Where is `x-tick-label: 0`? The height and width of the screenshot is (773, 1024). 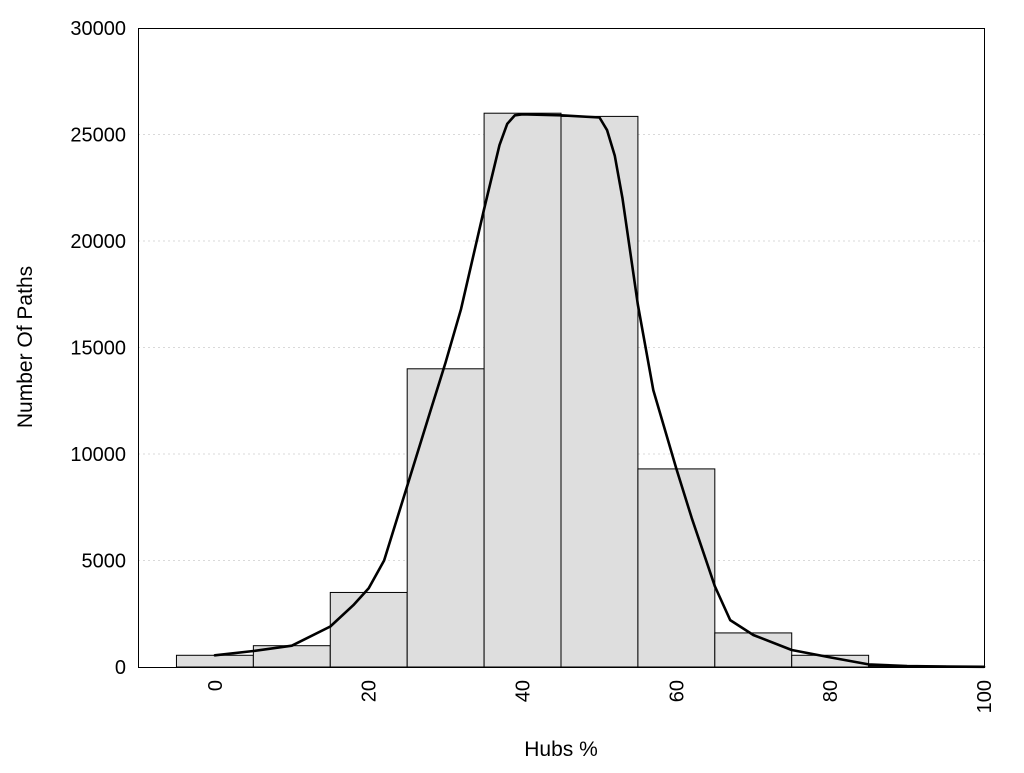 x-tick-label: 0 is located at coordinates (216, 685).